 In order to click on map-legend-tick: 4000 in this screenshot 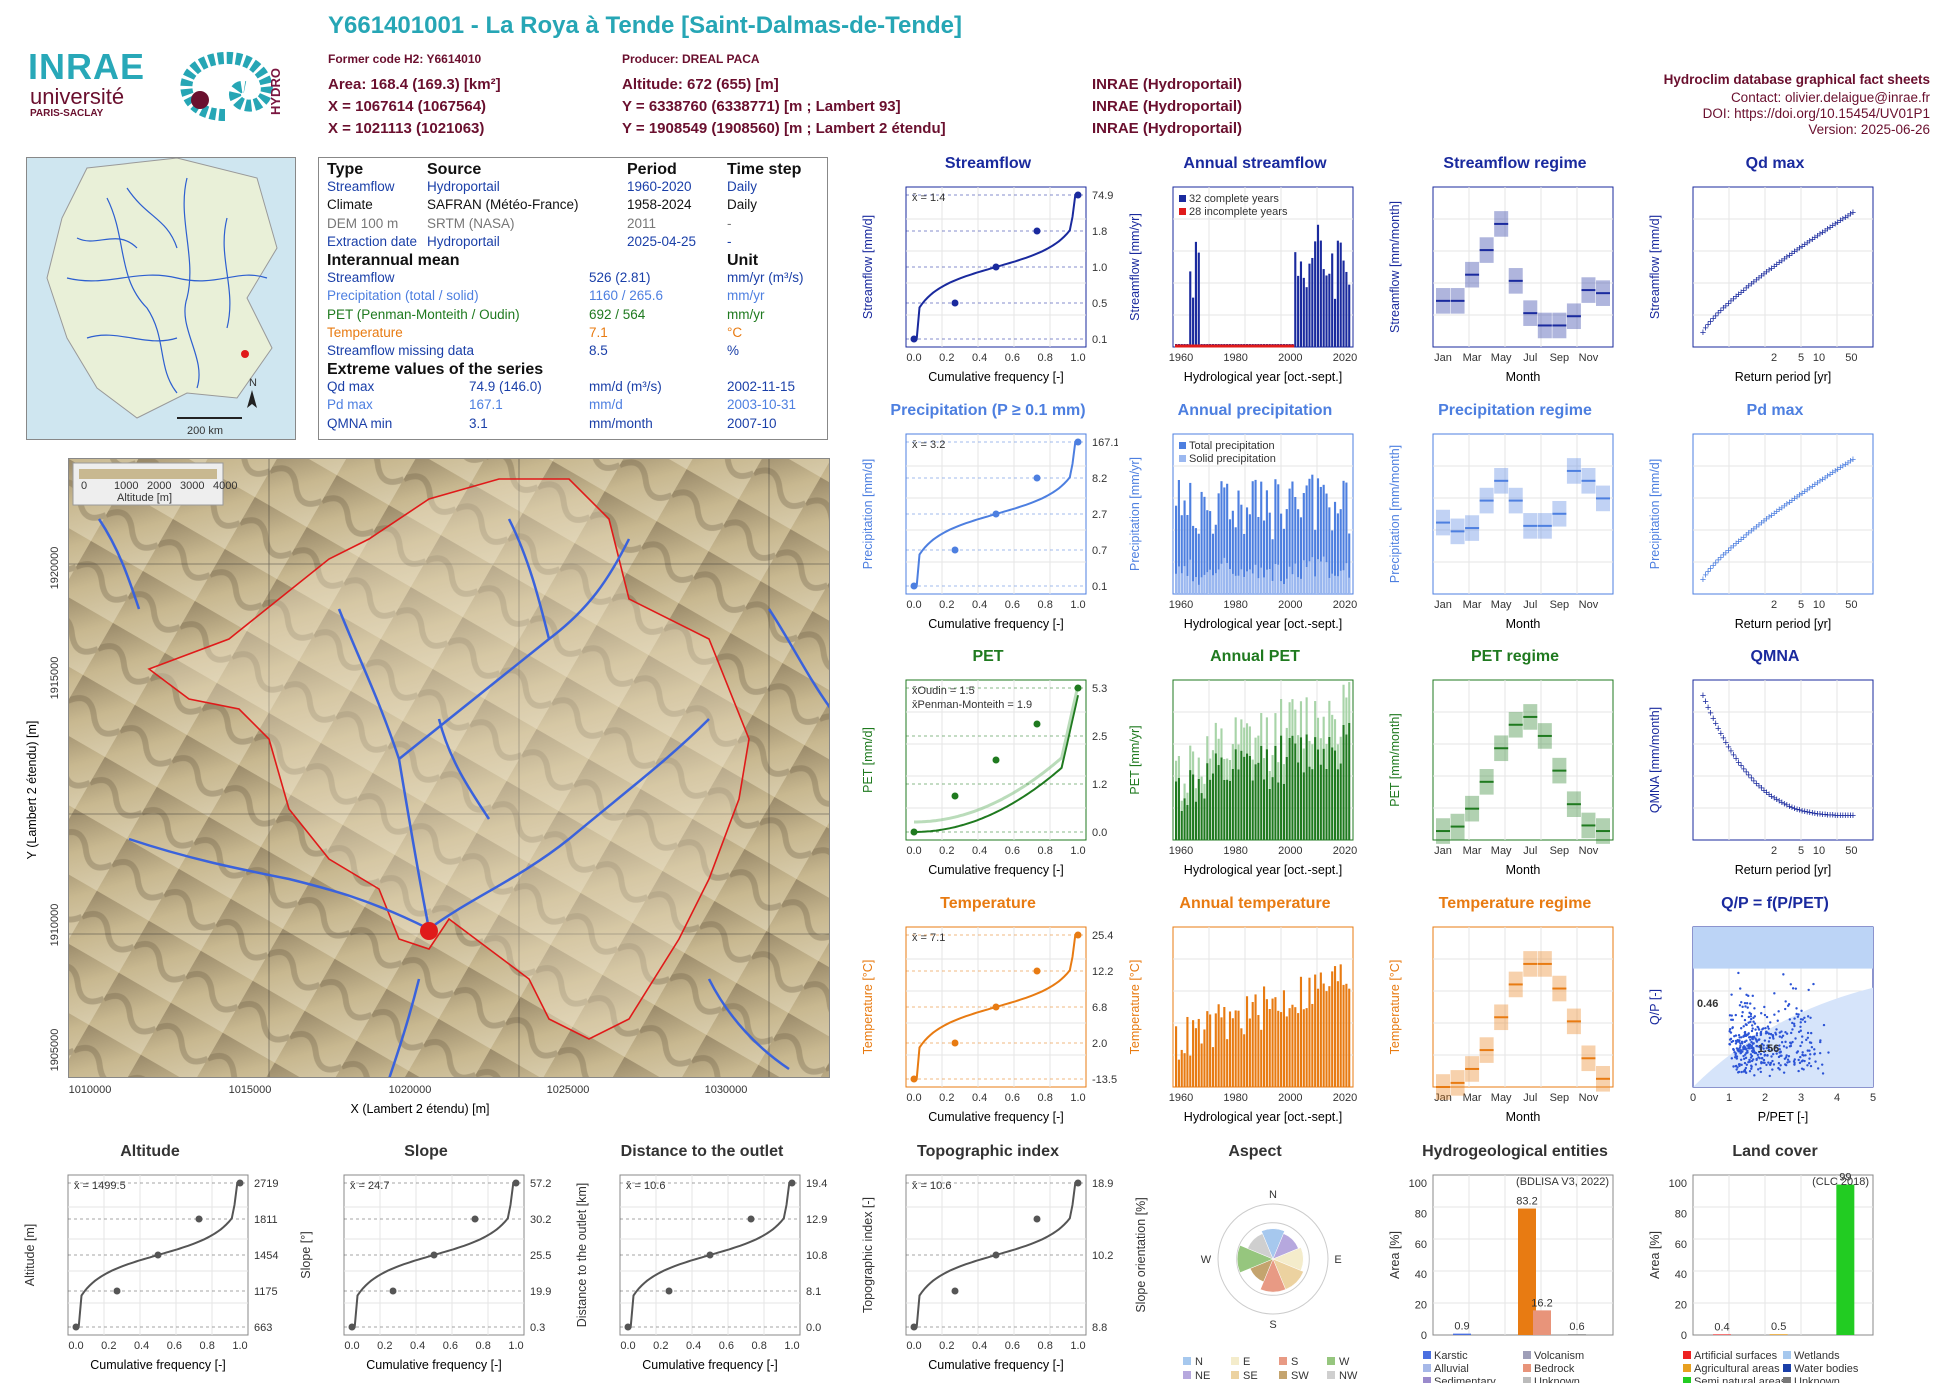, I will do `click(225, 486)`.